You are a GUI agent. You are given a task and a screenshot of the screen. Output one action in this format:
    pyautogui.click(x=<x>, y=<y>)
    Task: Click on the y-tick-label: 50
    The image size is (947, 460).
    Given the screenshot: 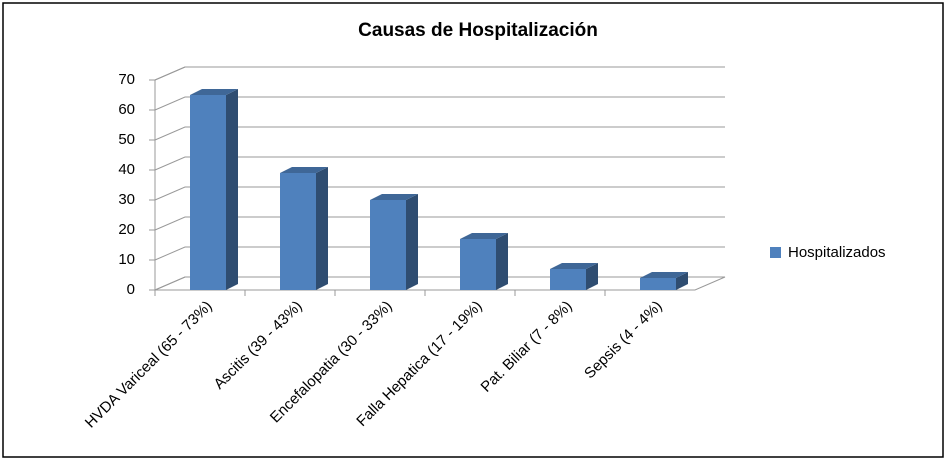 What is the action you would take?
    pyautogui.click(x=126, y=139)
    